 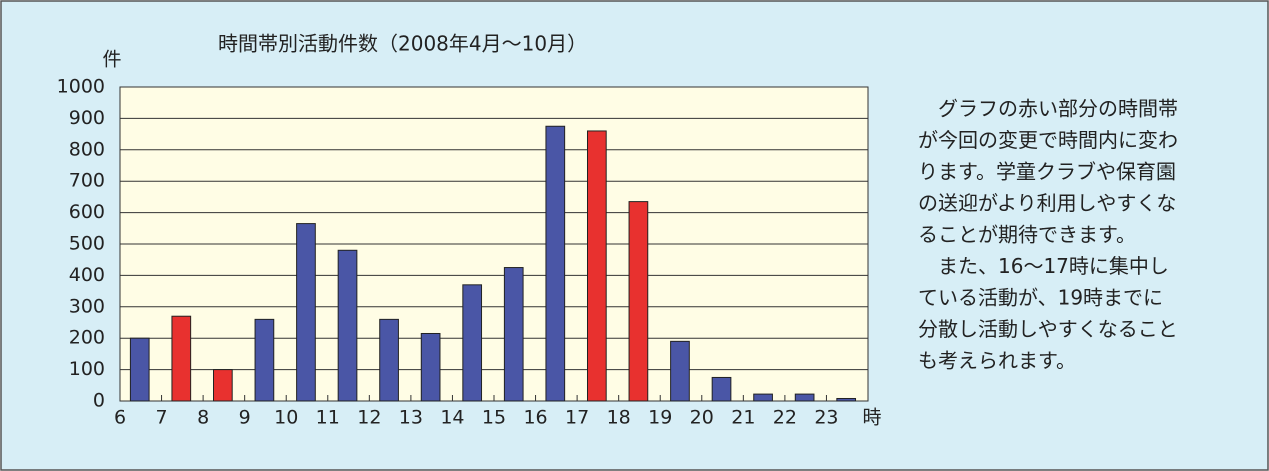 What do you see at coordinates (402, 44) in the screenshot?
I see `chart-title: 時間帯別活動件数（2008年4月〜10月）` at bounding box center [402, 44].